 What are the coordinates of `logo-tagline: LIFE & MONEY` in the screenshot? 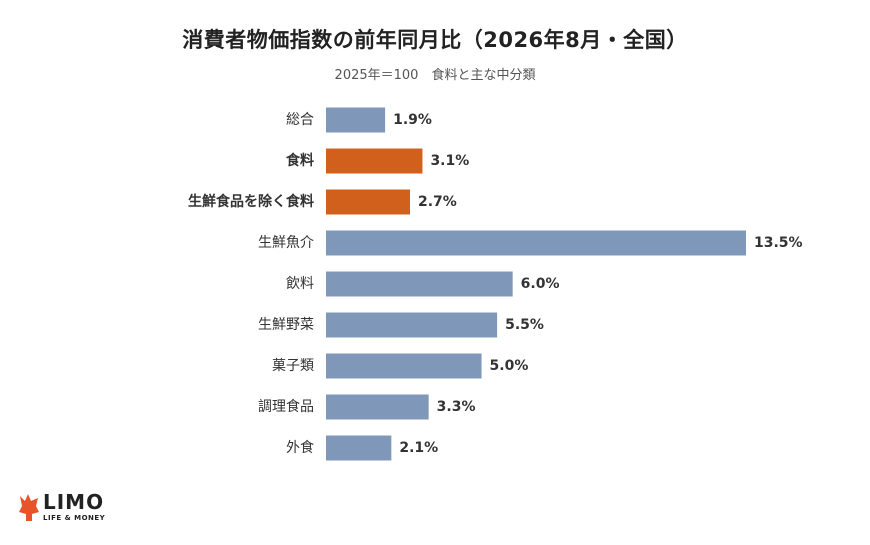 It's located at (74, 518).